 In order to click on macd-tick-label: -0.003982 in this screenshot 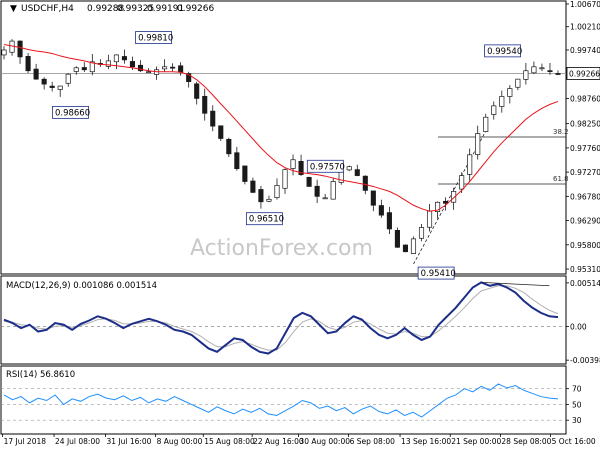, I will do `click(585, 360)`.